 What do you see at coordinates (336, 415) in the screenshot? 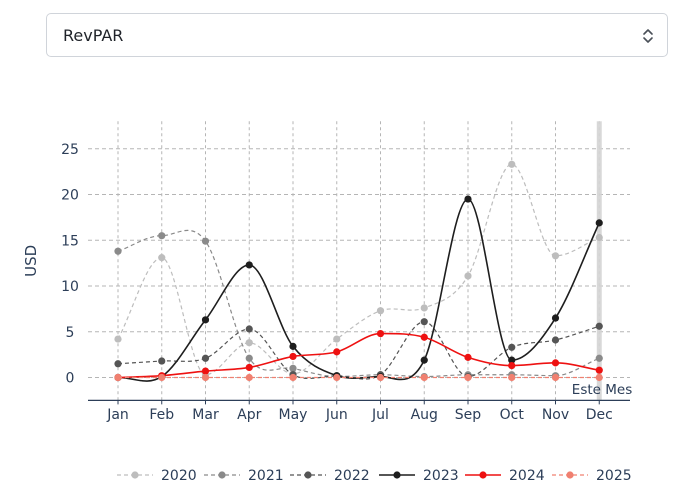
I see `x-tick-label: Jun` at bounding box center [336, 415].